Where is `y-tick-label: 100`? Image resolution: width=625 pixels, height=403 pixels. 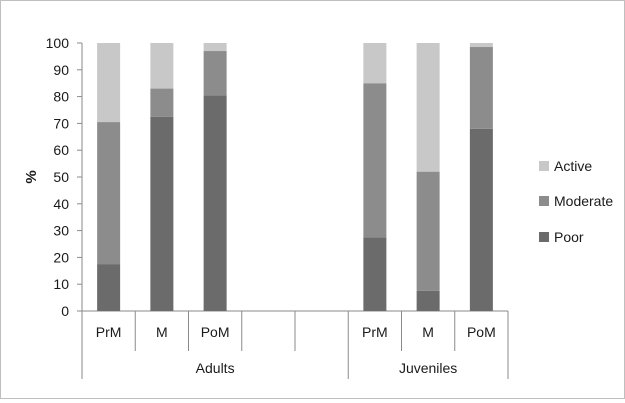 y-tick-label: 100 is located at coordinates (58, 43).